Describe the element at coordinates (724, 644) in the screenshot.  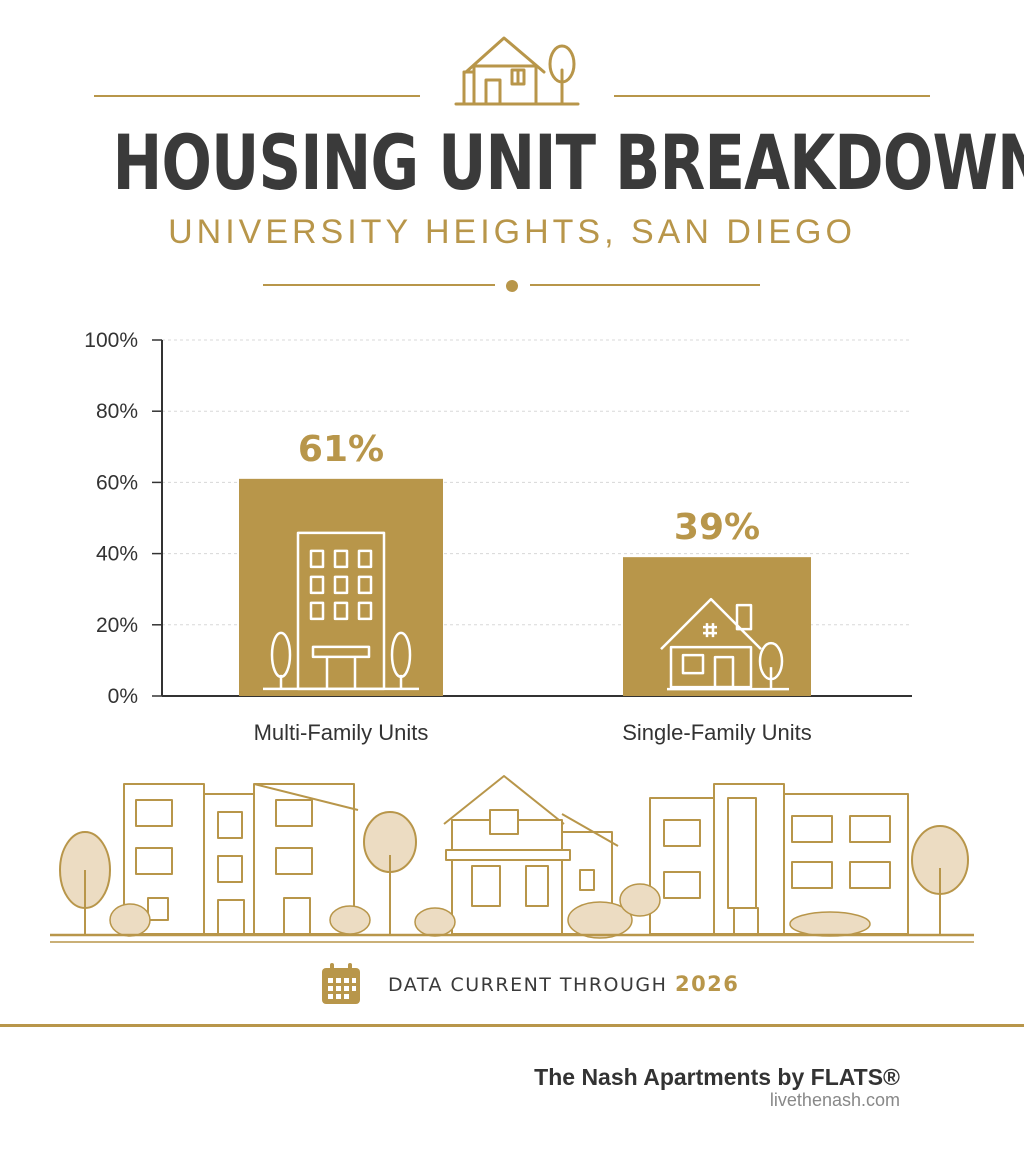
I see `house-icon` at that location.